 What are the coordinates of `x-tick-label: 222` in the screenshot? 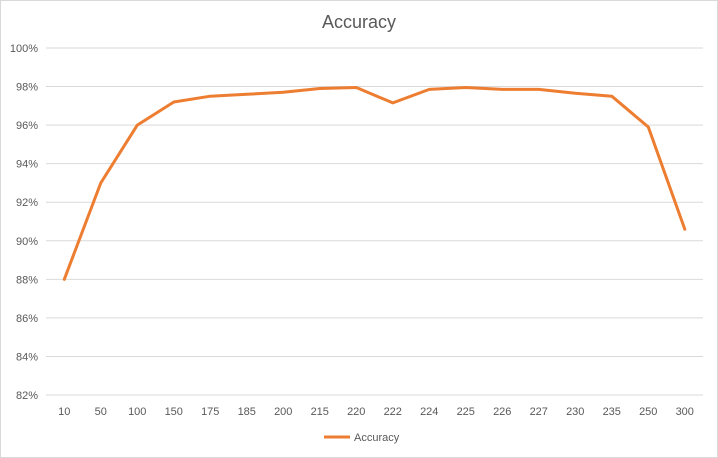 It's located at (393, 412).